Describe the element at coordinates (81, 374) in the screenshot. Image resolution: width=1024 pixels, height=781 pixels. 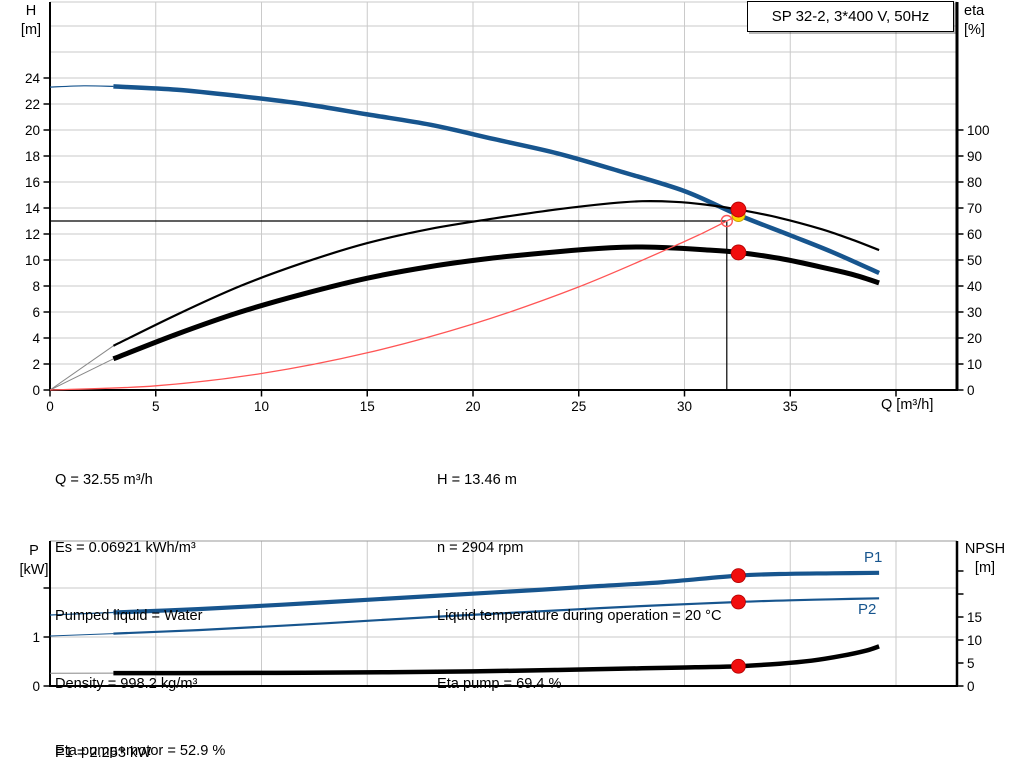
I see `eta-pump-motor-lead` at that location.